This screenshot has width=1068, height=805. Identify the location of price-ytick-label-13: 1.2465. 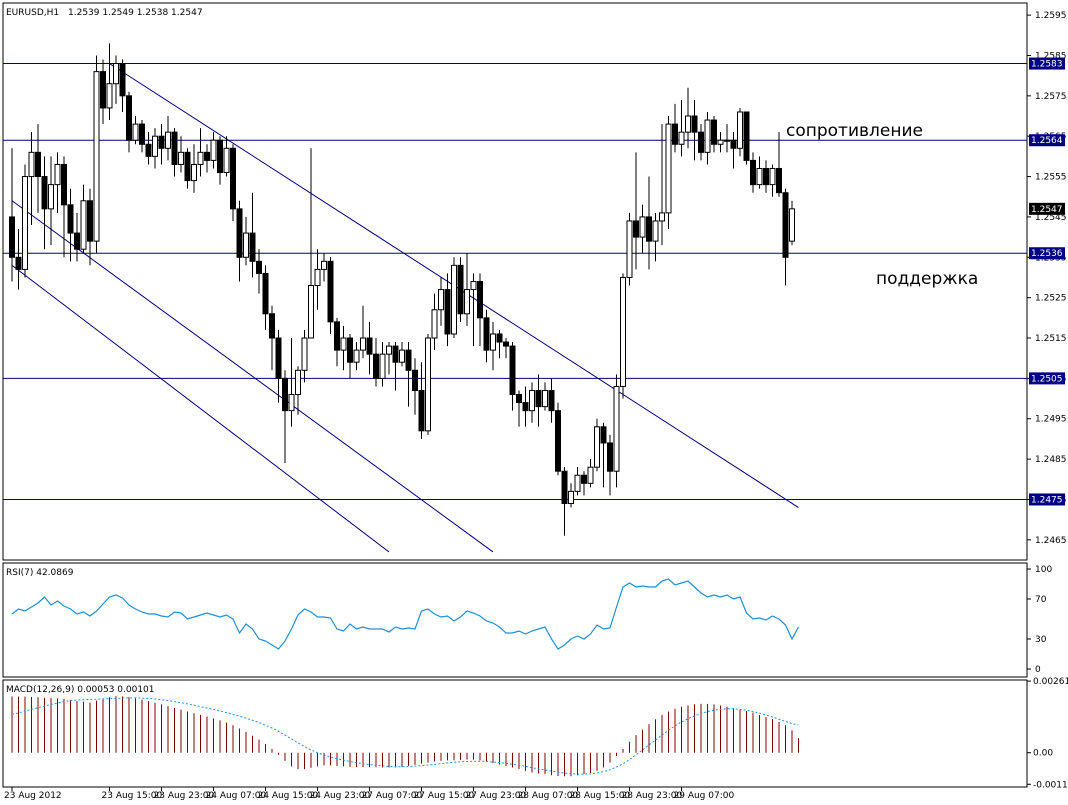
(1051, 541).